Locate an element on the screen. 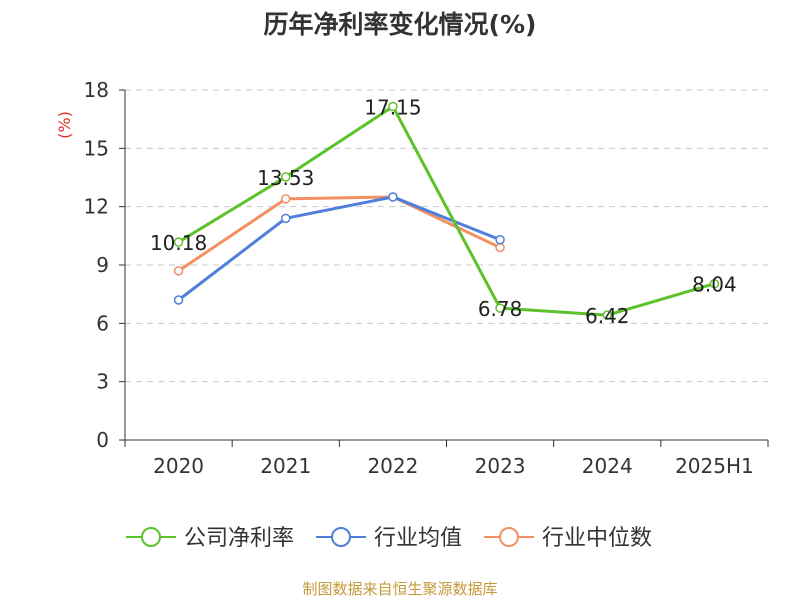 The width and height of the screenshot is (800, 600). legend-item-3: 行业中位数 is located at coordinates (568, 538).